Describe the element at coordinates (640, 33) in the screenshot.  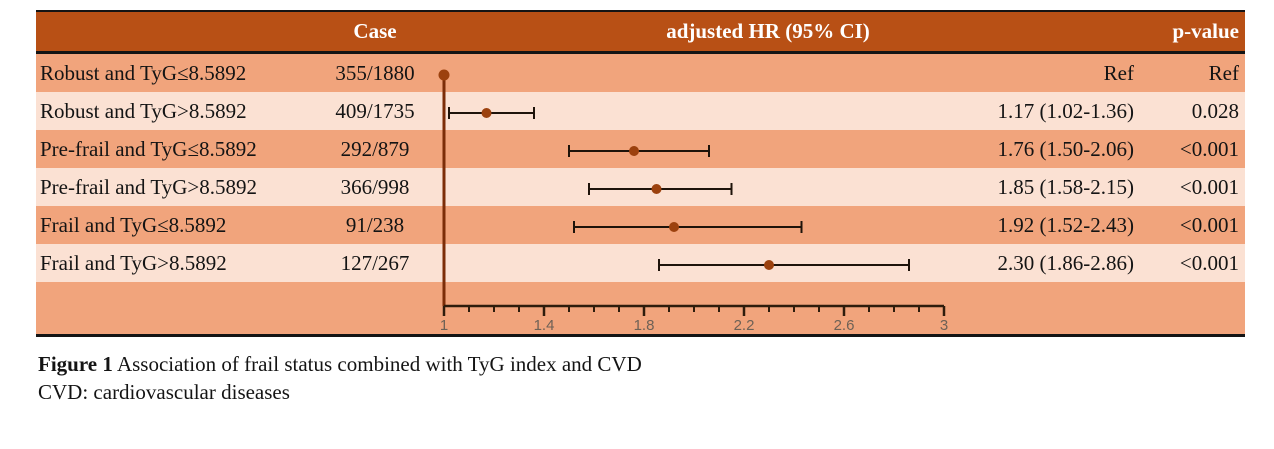
I see `table-header-row: Case adjusted HR (95% CI) p-value` at that location.